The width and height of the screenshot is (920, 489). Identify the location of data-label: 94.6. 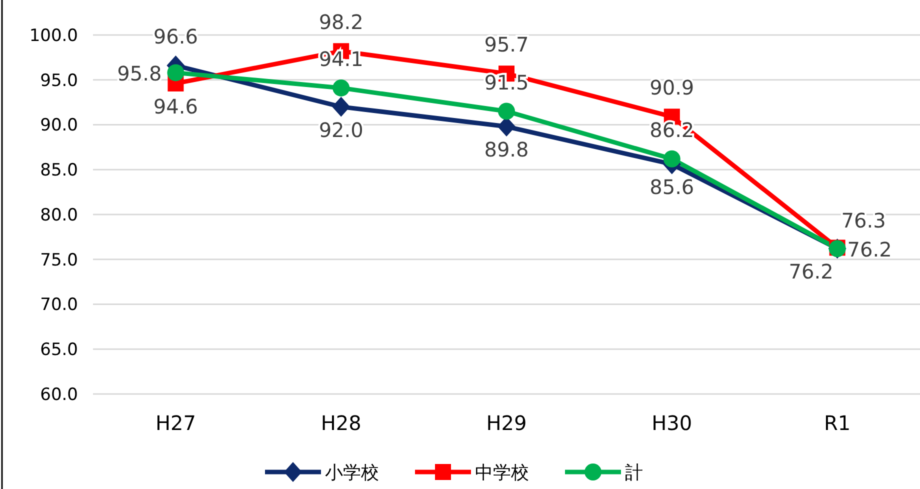
(175, 106).